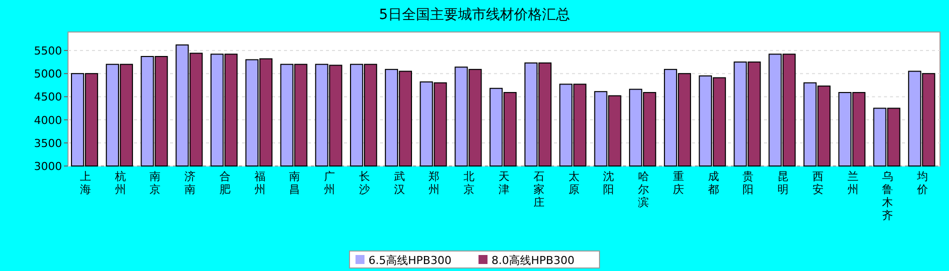 The image size is (949, 271). Describe the element at coordinates (48, 97) in the screenshot. I see `y-tick-label: 4500` at that location.